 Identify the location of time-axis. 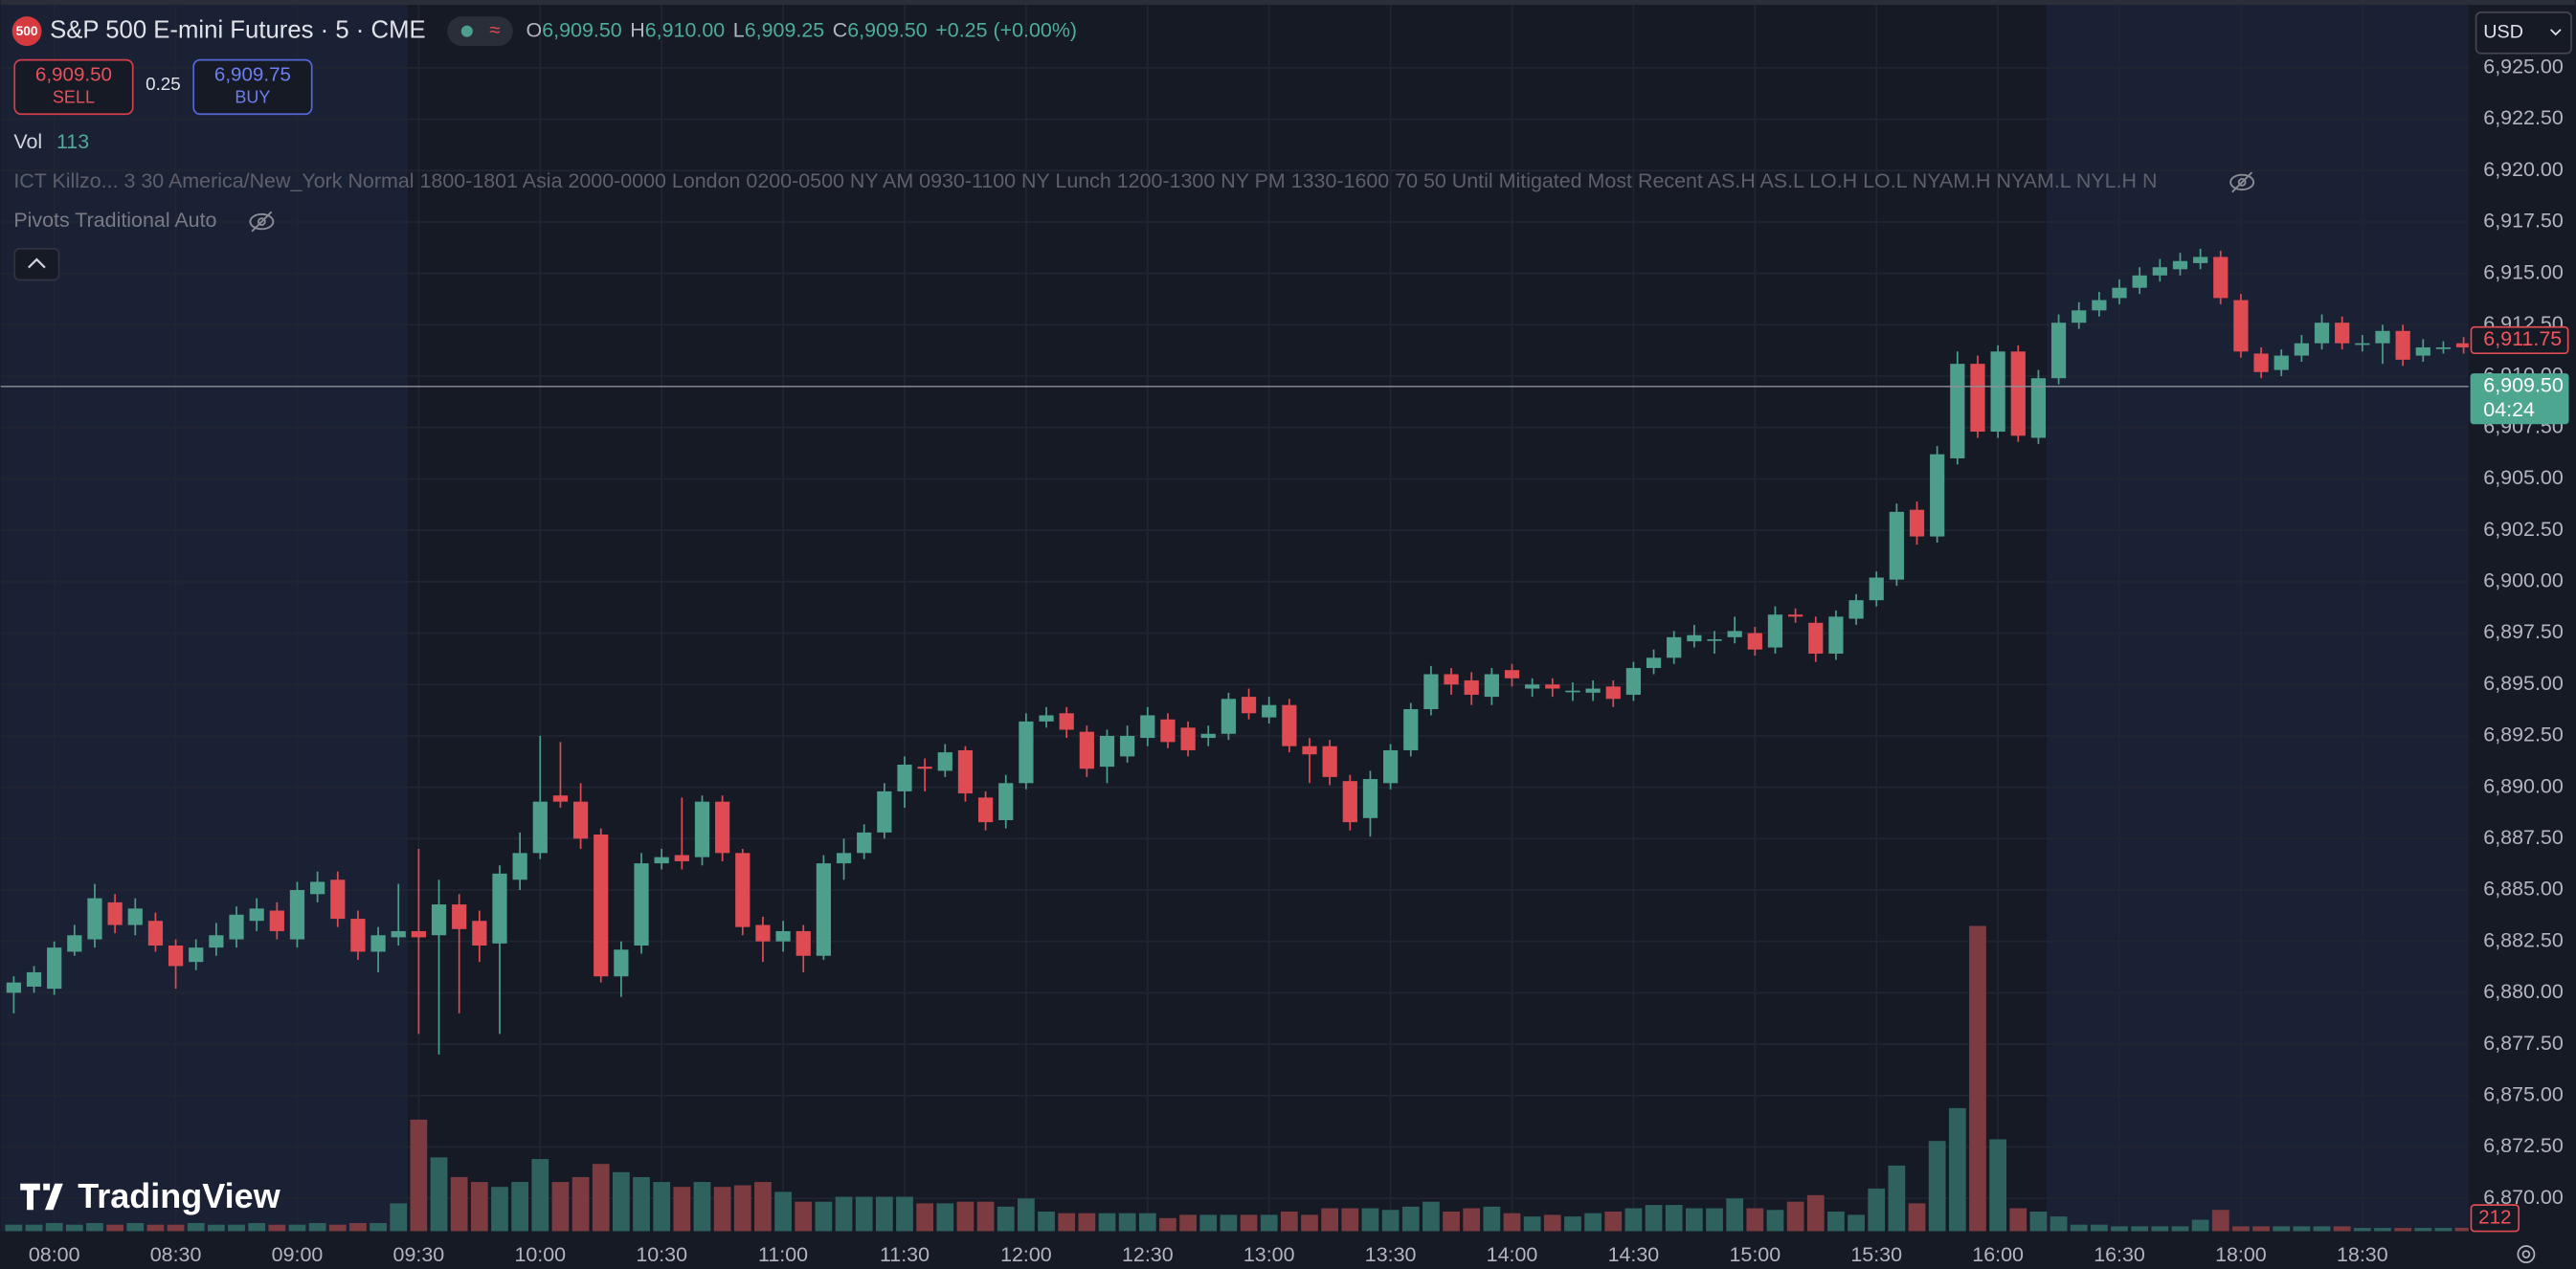
(1234, 1250).